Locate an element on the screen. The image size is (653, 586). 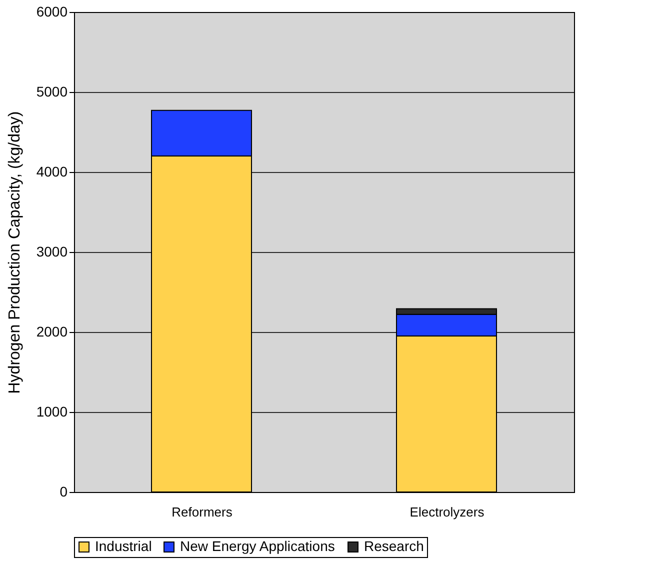
x-tick-label: Electrolyzers is located at coordinates (447, 512).